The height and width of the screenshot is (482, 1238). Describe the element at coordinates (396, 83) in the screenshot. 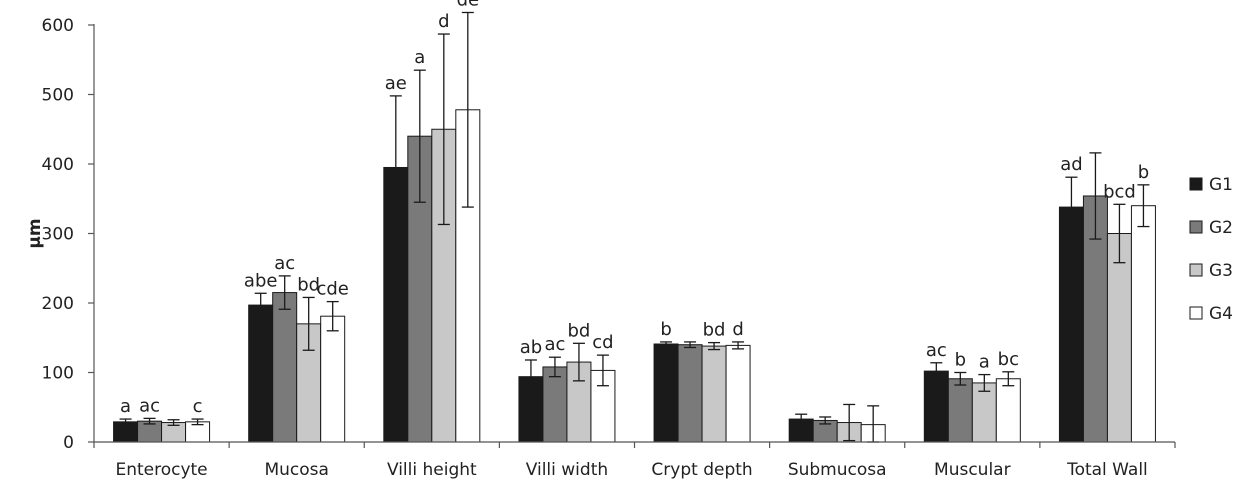

I see `significance-label: ae` at that location.